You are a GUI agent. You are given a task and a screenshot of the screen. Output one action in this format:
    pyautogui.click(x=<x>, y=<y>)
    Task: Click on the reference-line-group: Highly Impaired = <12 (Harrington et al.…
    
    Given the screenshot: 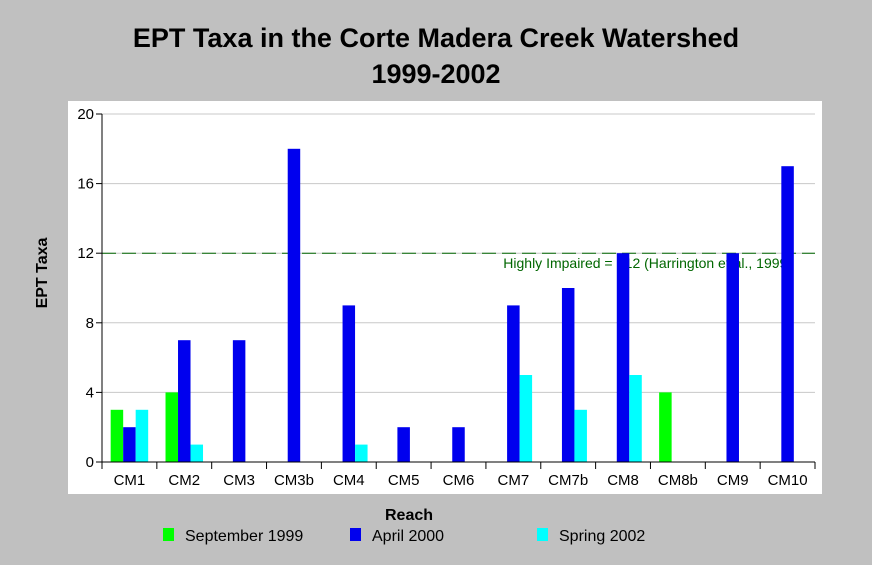 What is the action you would take?
    pyautogui.click(x=458, y=261)
    